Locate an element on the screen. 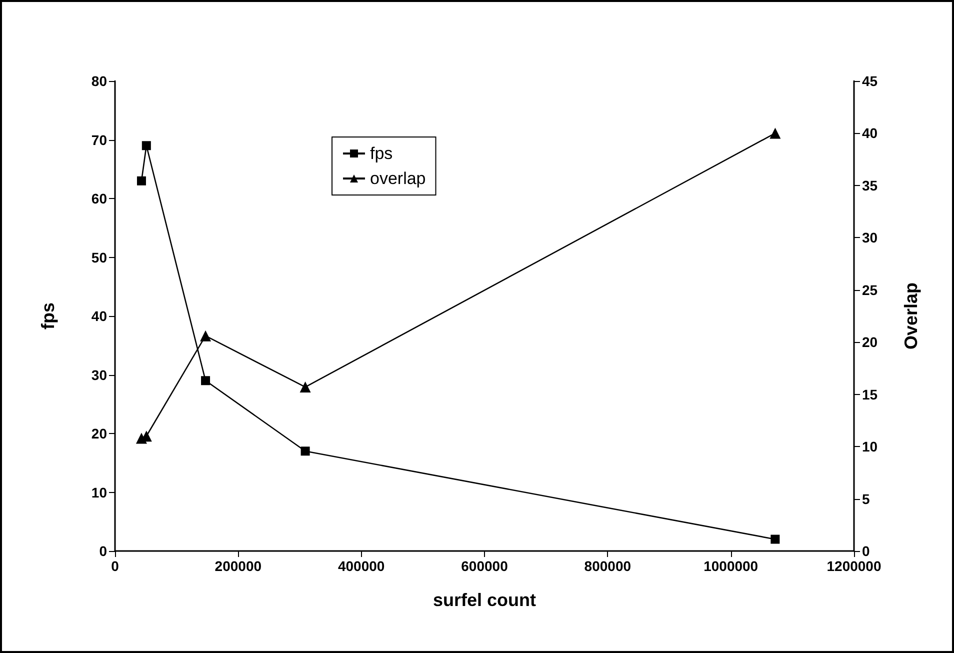 This screenshot has height=653, width=954. x-axis-title: surfel count is located at coordinates (484, 600).